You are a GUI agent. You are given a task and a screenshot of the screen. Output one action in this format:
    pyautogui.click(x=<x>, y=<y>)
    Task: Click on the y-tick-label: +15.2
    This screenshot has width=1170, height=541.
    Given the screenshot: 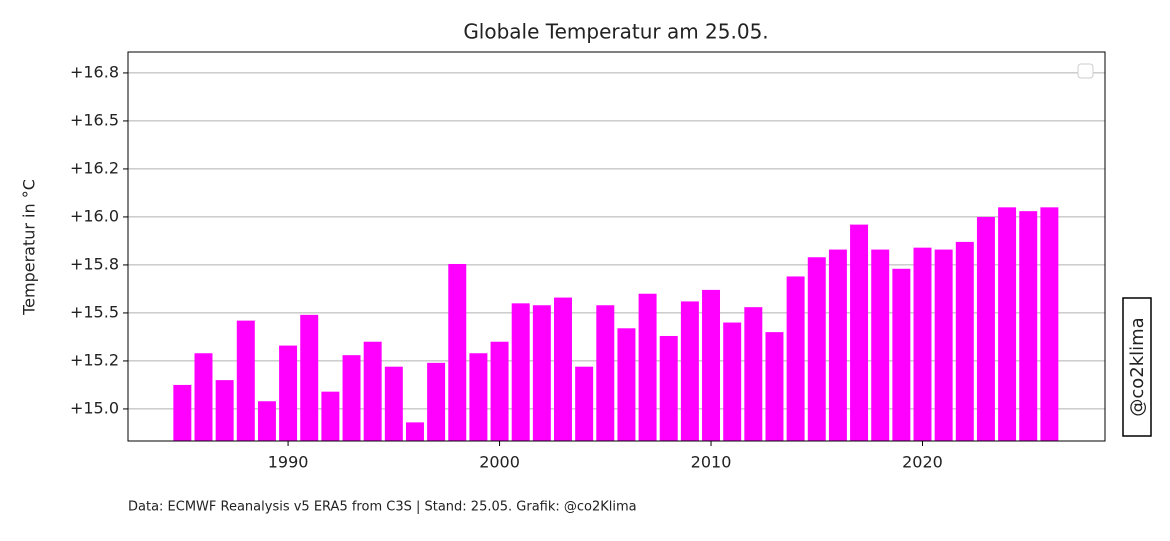 What is the action you would take?
    pyautogui.click(x=94, y=359)
    